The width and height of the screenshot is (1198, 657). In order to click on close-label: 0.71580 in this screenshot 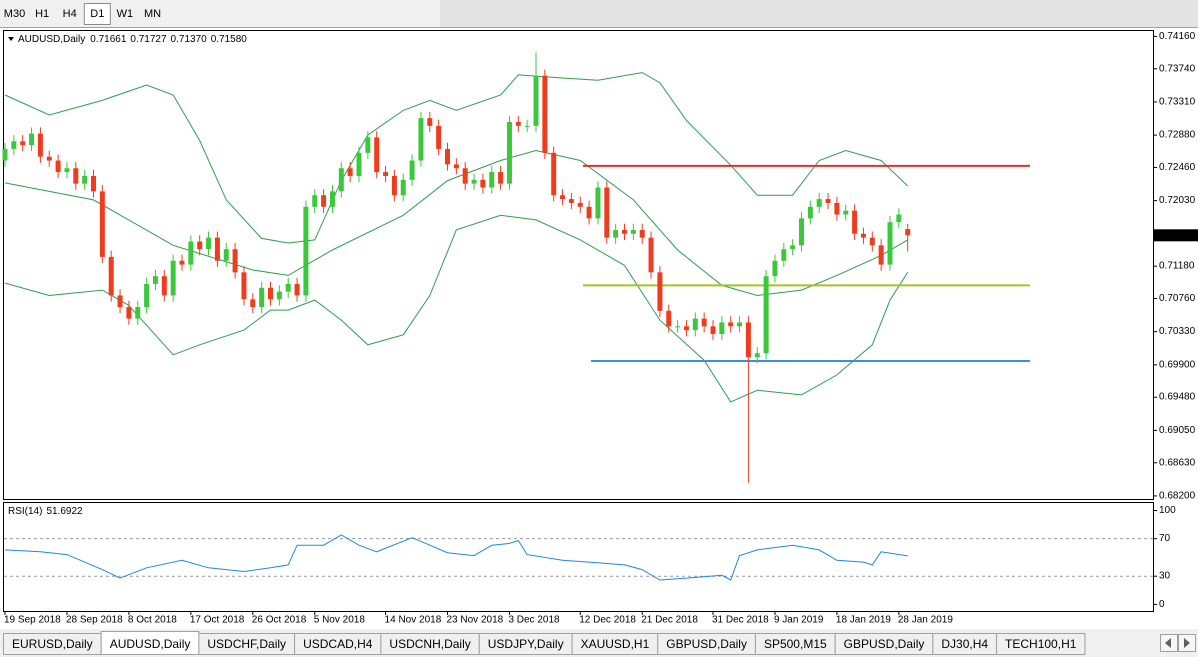, I will do `click(229, 39)`.